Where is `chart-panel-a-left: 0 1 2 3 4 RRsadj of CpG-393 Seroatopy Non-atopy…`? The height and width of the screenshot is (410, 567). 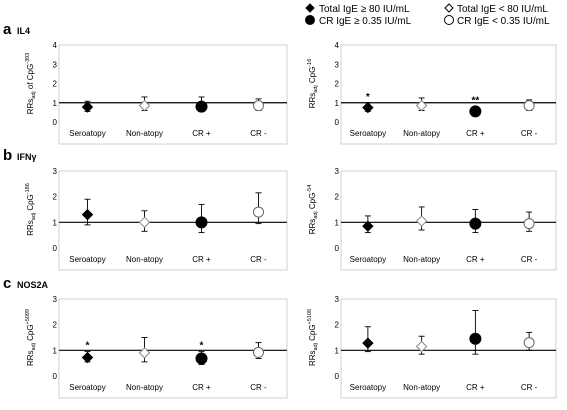
chart-panel-a-left: 0 1 2 3 4 RRsadj of CpG-393 Seroatopy Non-atopy… is located at coordinates (156, 93).